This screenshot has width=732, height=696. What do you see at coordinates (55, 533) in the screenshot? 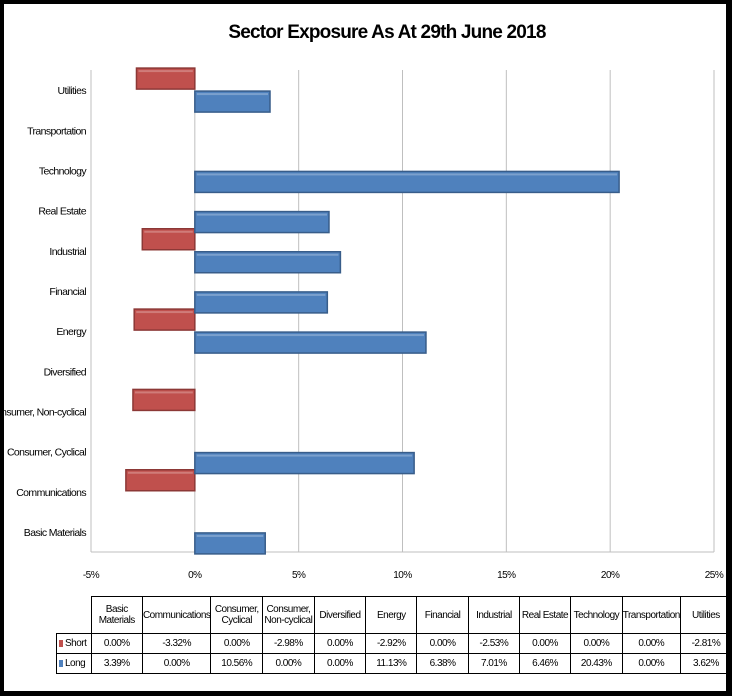
I see `category-label: Basic Materials` at bounding box center [55, 533].